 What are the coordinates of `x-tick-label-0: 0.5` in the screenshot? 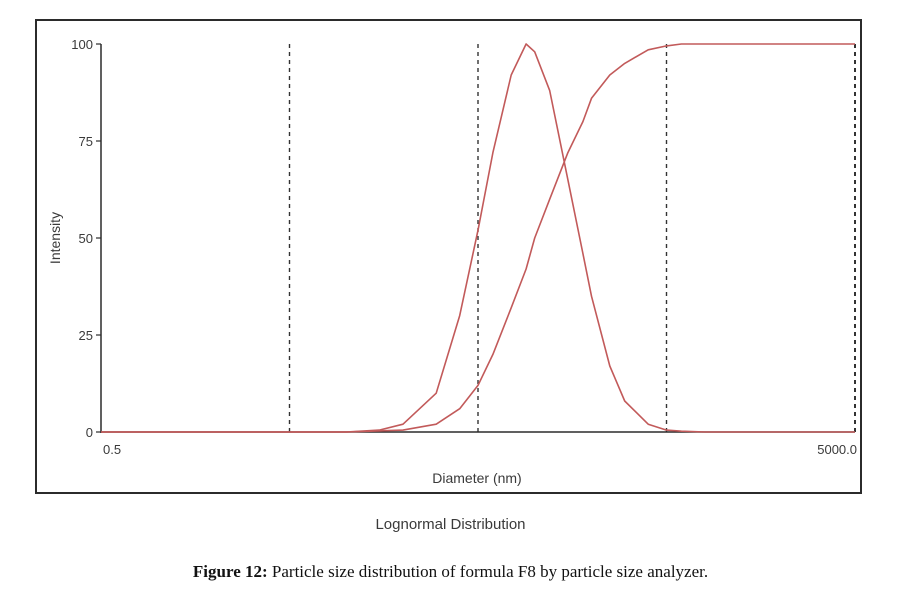 It's located at (112, 449).